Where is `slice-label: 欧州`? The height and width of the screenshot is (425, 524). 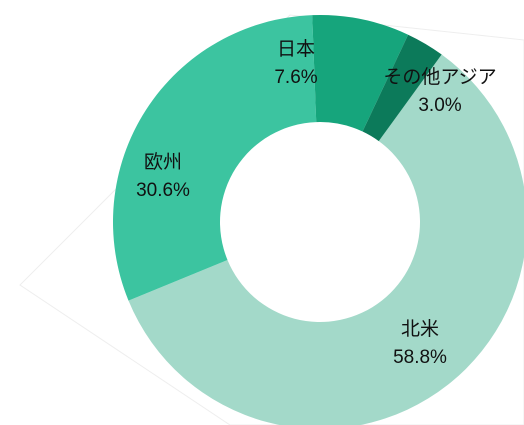
slice-label: 欧州 is located at coordinates (163, 162).